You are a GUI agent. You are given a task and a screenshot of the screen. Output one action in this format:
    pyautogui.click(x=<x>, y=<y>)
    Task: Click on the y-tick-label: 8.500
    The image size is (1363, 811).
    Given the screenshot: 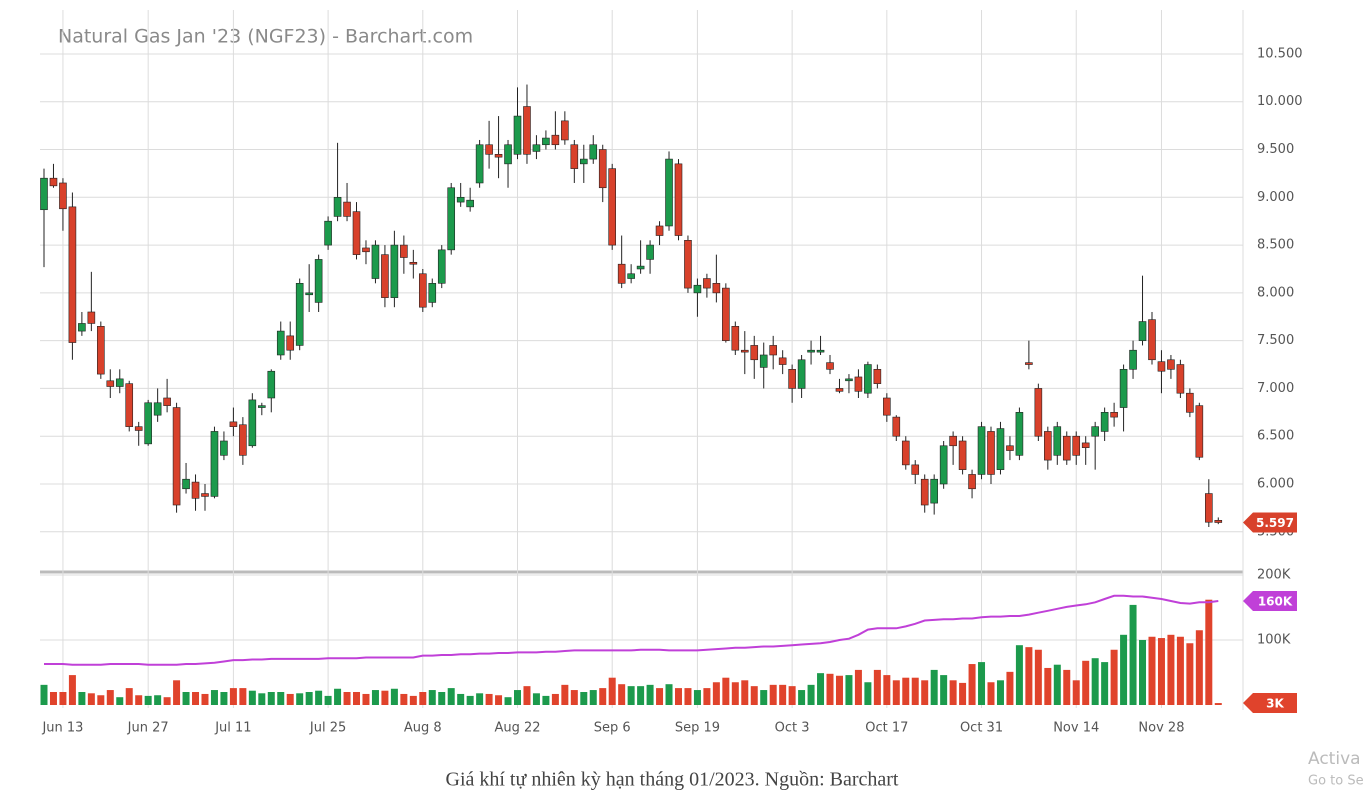 What is the action you would take?
    pyautogui.click(x=1275, y=245)
    